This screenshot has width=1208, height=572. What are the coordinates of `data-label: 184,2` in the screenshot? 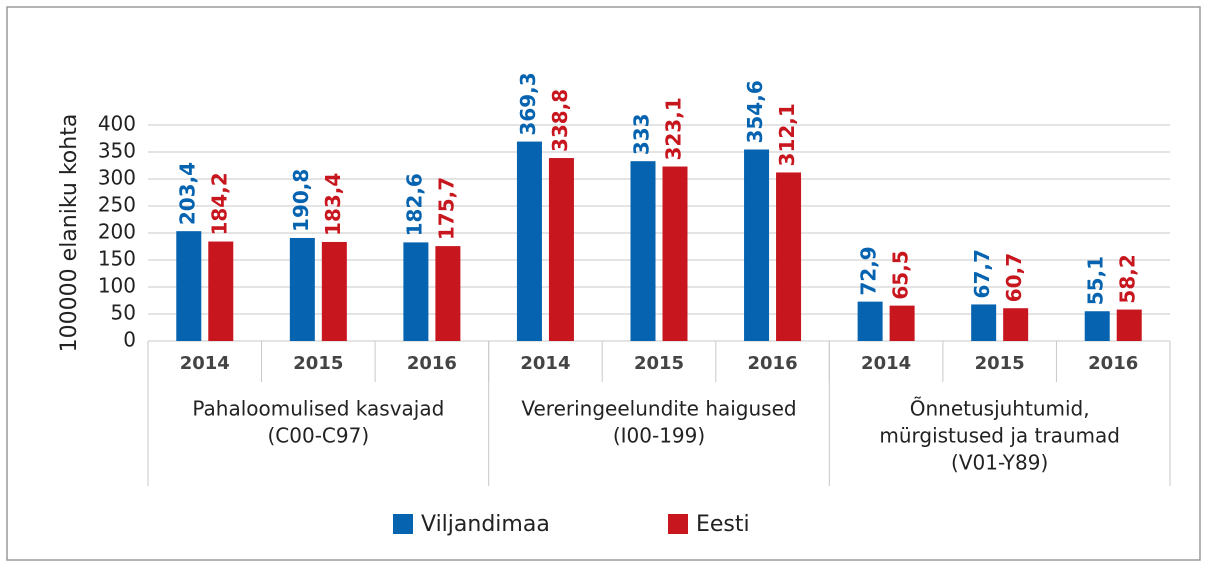 It's located at (219, 203).